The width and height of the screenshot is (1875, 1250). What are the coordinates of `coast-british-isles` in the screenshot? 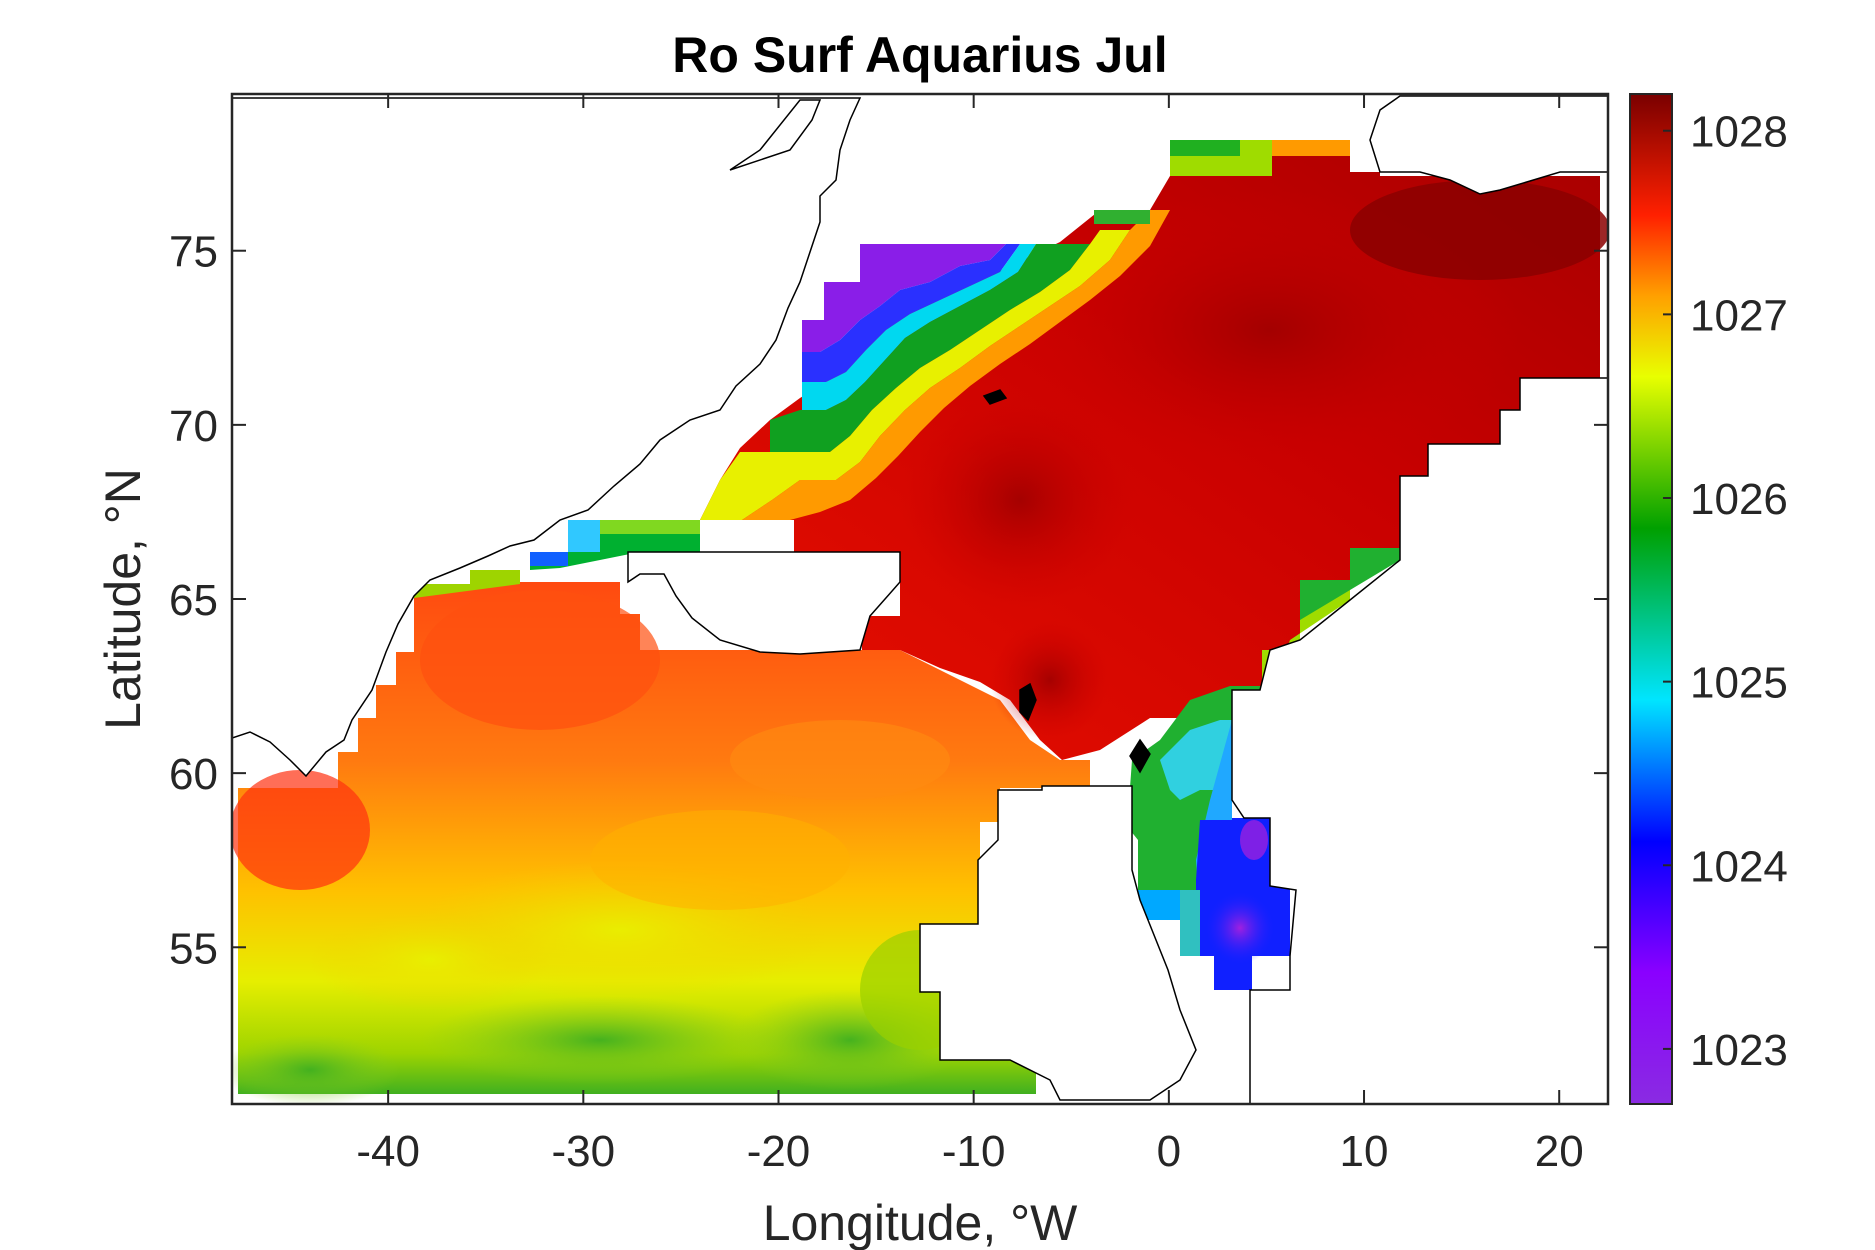 It's located at (1058, 943).